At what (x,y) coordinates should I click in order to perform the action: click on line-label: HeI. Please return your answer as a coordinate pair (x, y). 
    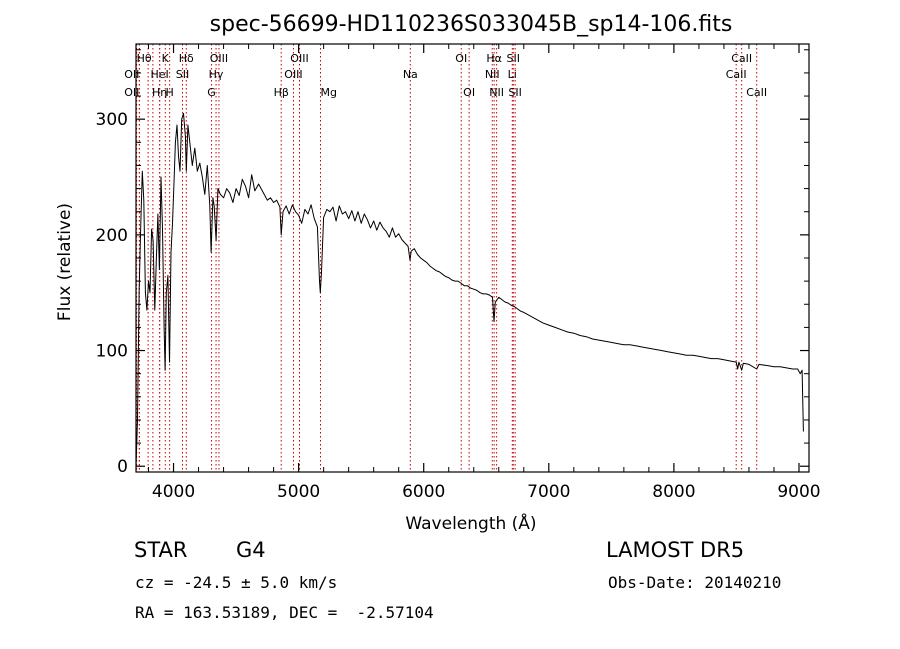
    Looking at the image, I should click on (159, 74).